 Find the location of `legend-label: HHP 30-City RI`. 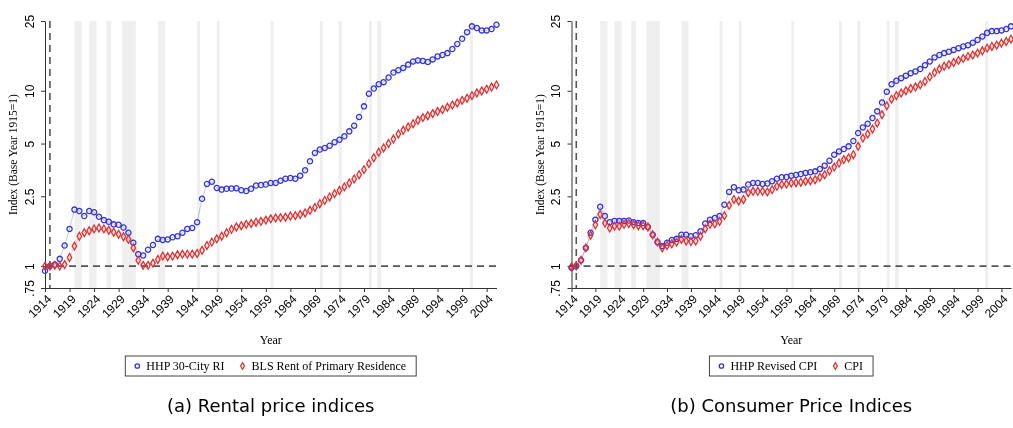

legend-label: HHP 30-City RI is located at coordinates (185, 366).